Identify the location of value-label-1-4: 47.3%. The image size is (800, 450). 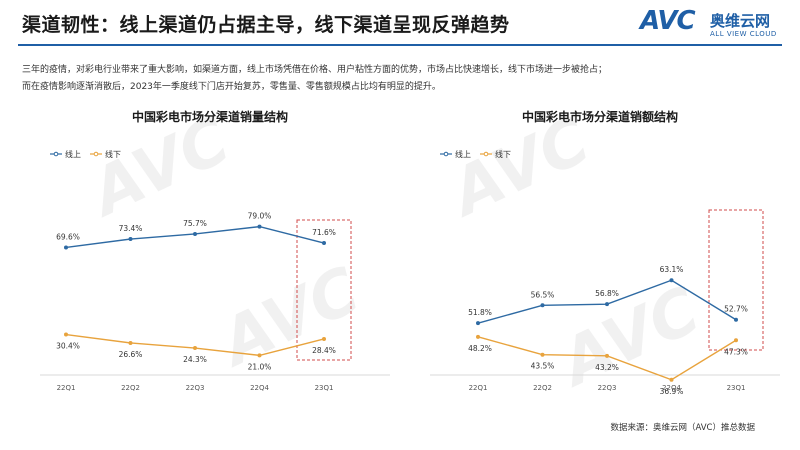
(736, 351).